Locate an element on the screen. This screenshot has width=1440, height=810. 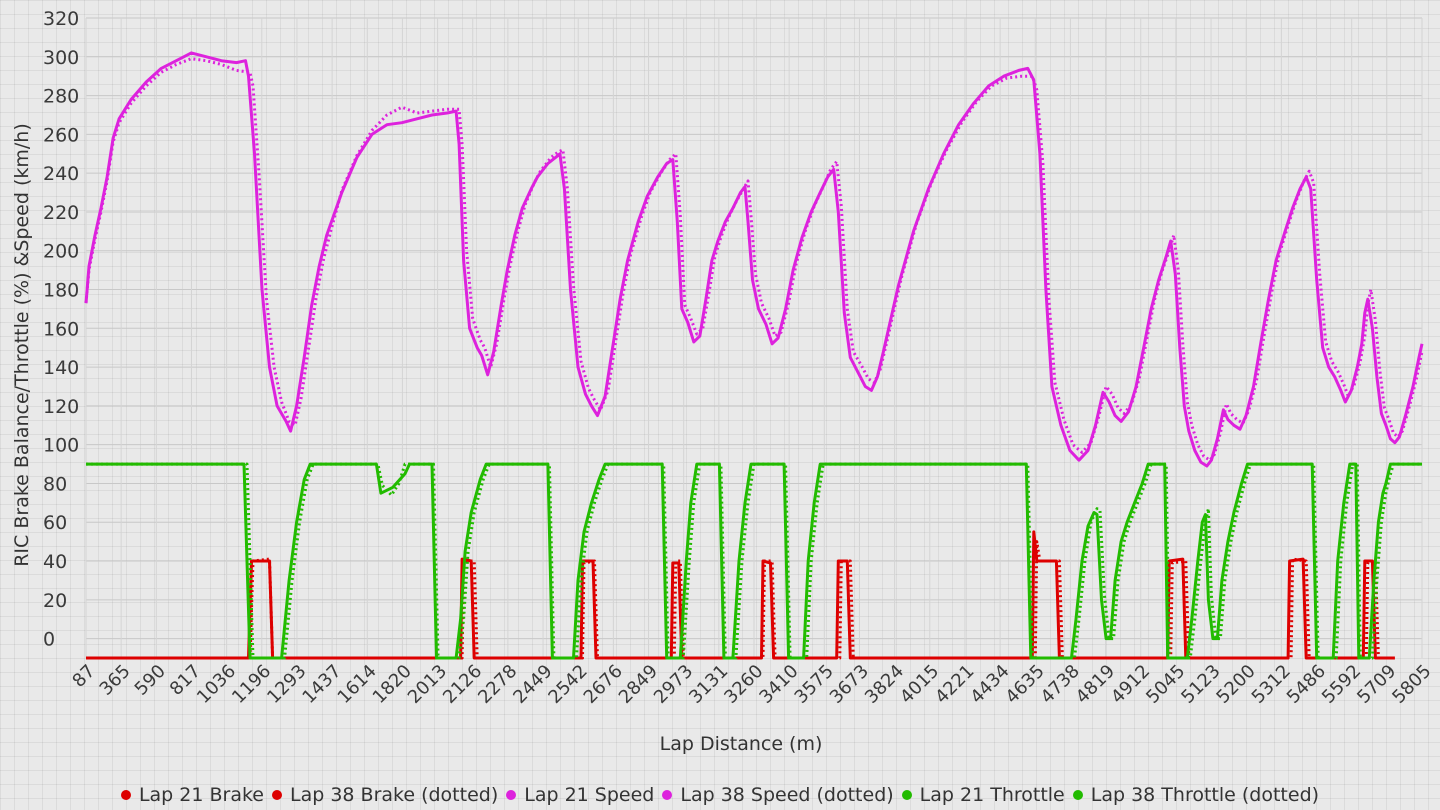
x-tick-label: 3260 is located at coordinates (743, 684).